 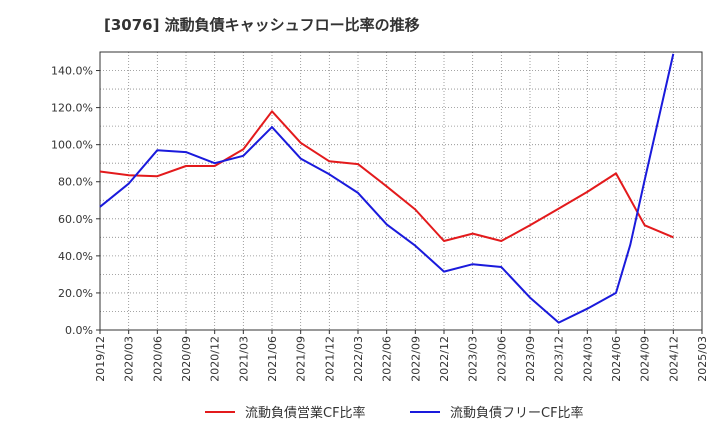 What do you see at coordinates (75, 182) in the screenshot?
I see `y-tick-label: 80.0%` at bounding box center [75, 182].